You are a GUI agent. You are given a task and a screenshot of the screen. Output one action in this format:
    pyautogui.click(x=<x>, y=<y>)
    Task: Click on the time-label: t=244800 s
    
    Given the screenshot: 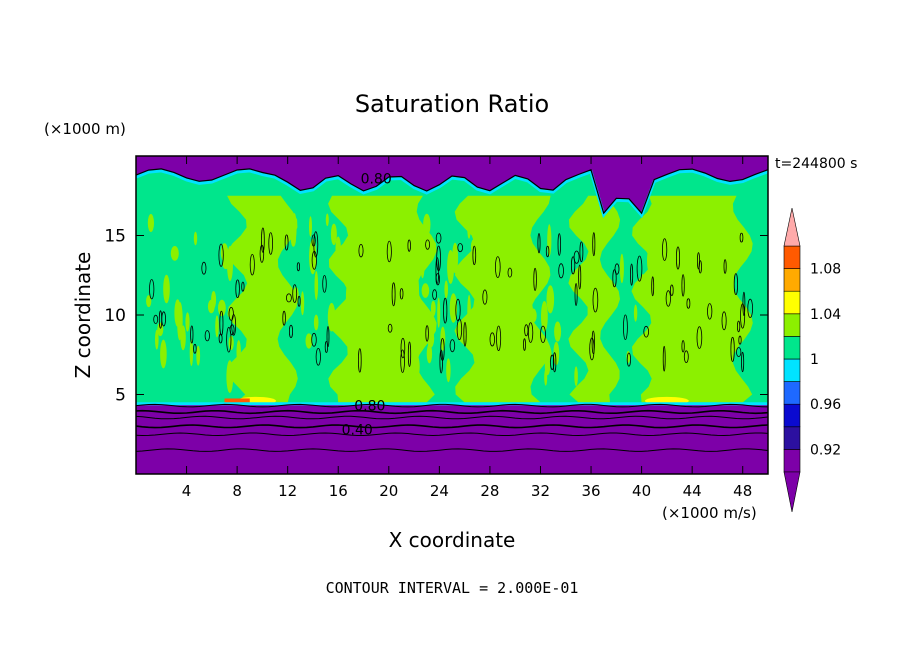 What is the action you would take?
    pyautogui.click(x=816, y=164)
    